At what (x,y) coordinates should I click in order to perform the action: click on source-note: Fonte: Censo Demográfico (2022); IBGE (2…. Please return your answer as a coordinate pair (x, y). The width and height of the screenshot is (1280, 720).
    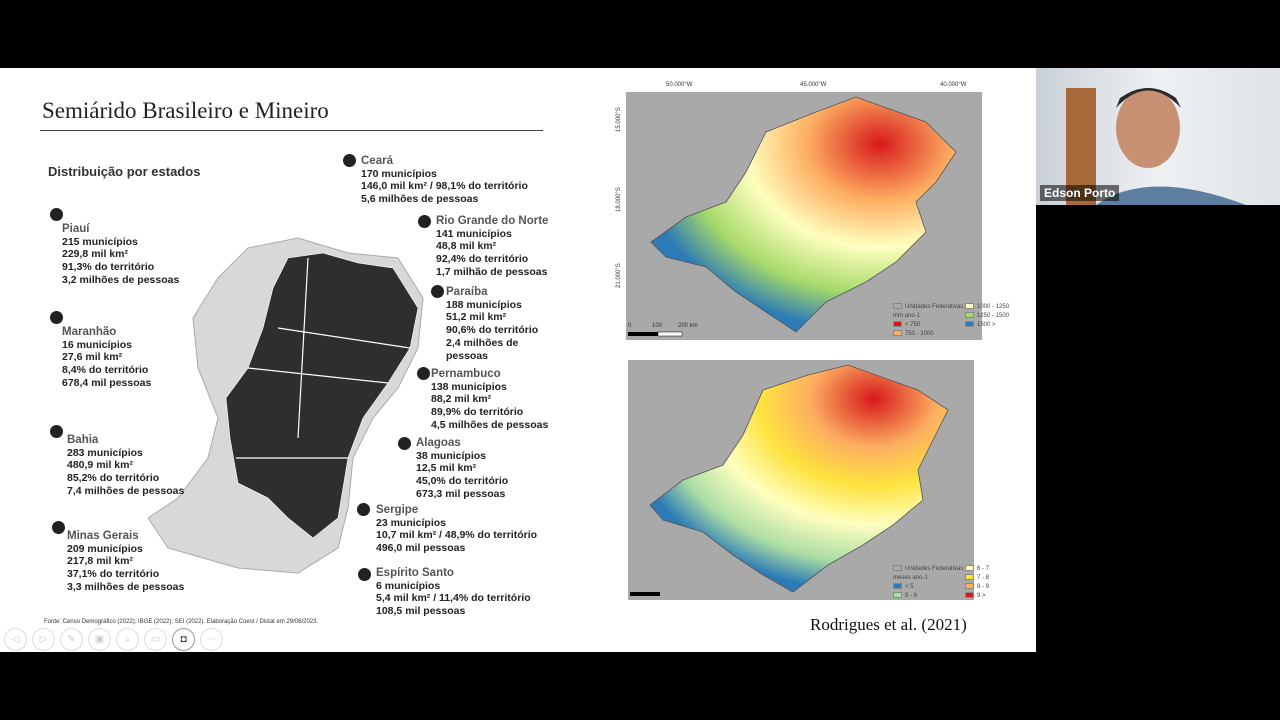
    Looking at the image, I should click on (181, 622).